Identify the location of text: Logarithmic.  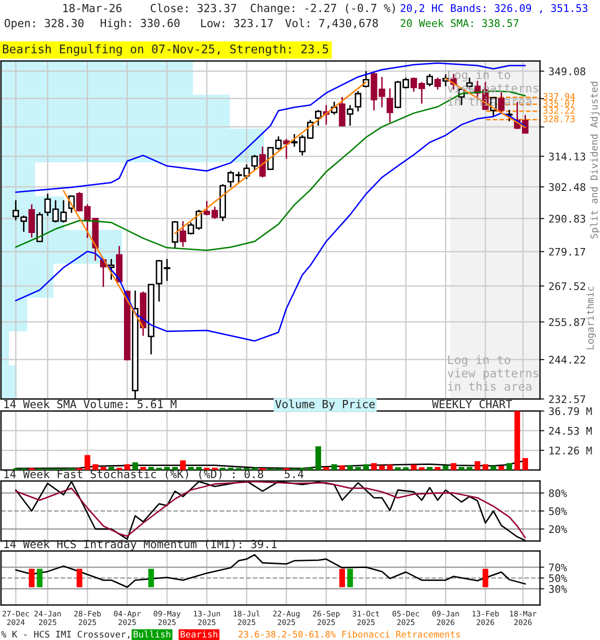
(591, 318).